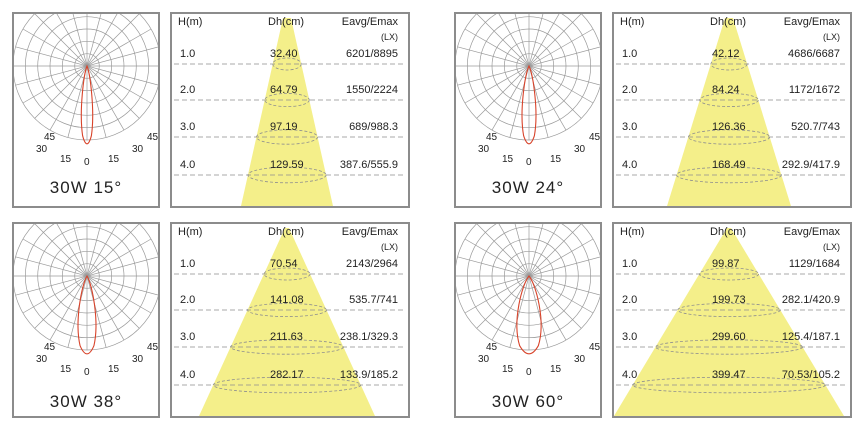 The width and height of the screenshot is (865, 433). I want to click on cell-illuminance: 238.1/329.3, so click(368, 337).